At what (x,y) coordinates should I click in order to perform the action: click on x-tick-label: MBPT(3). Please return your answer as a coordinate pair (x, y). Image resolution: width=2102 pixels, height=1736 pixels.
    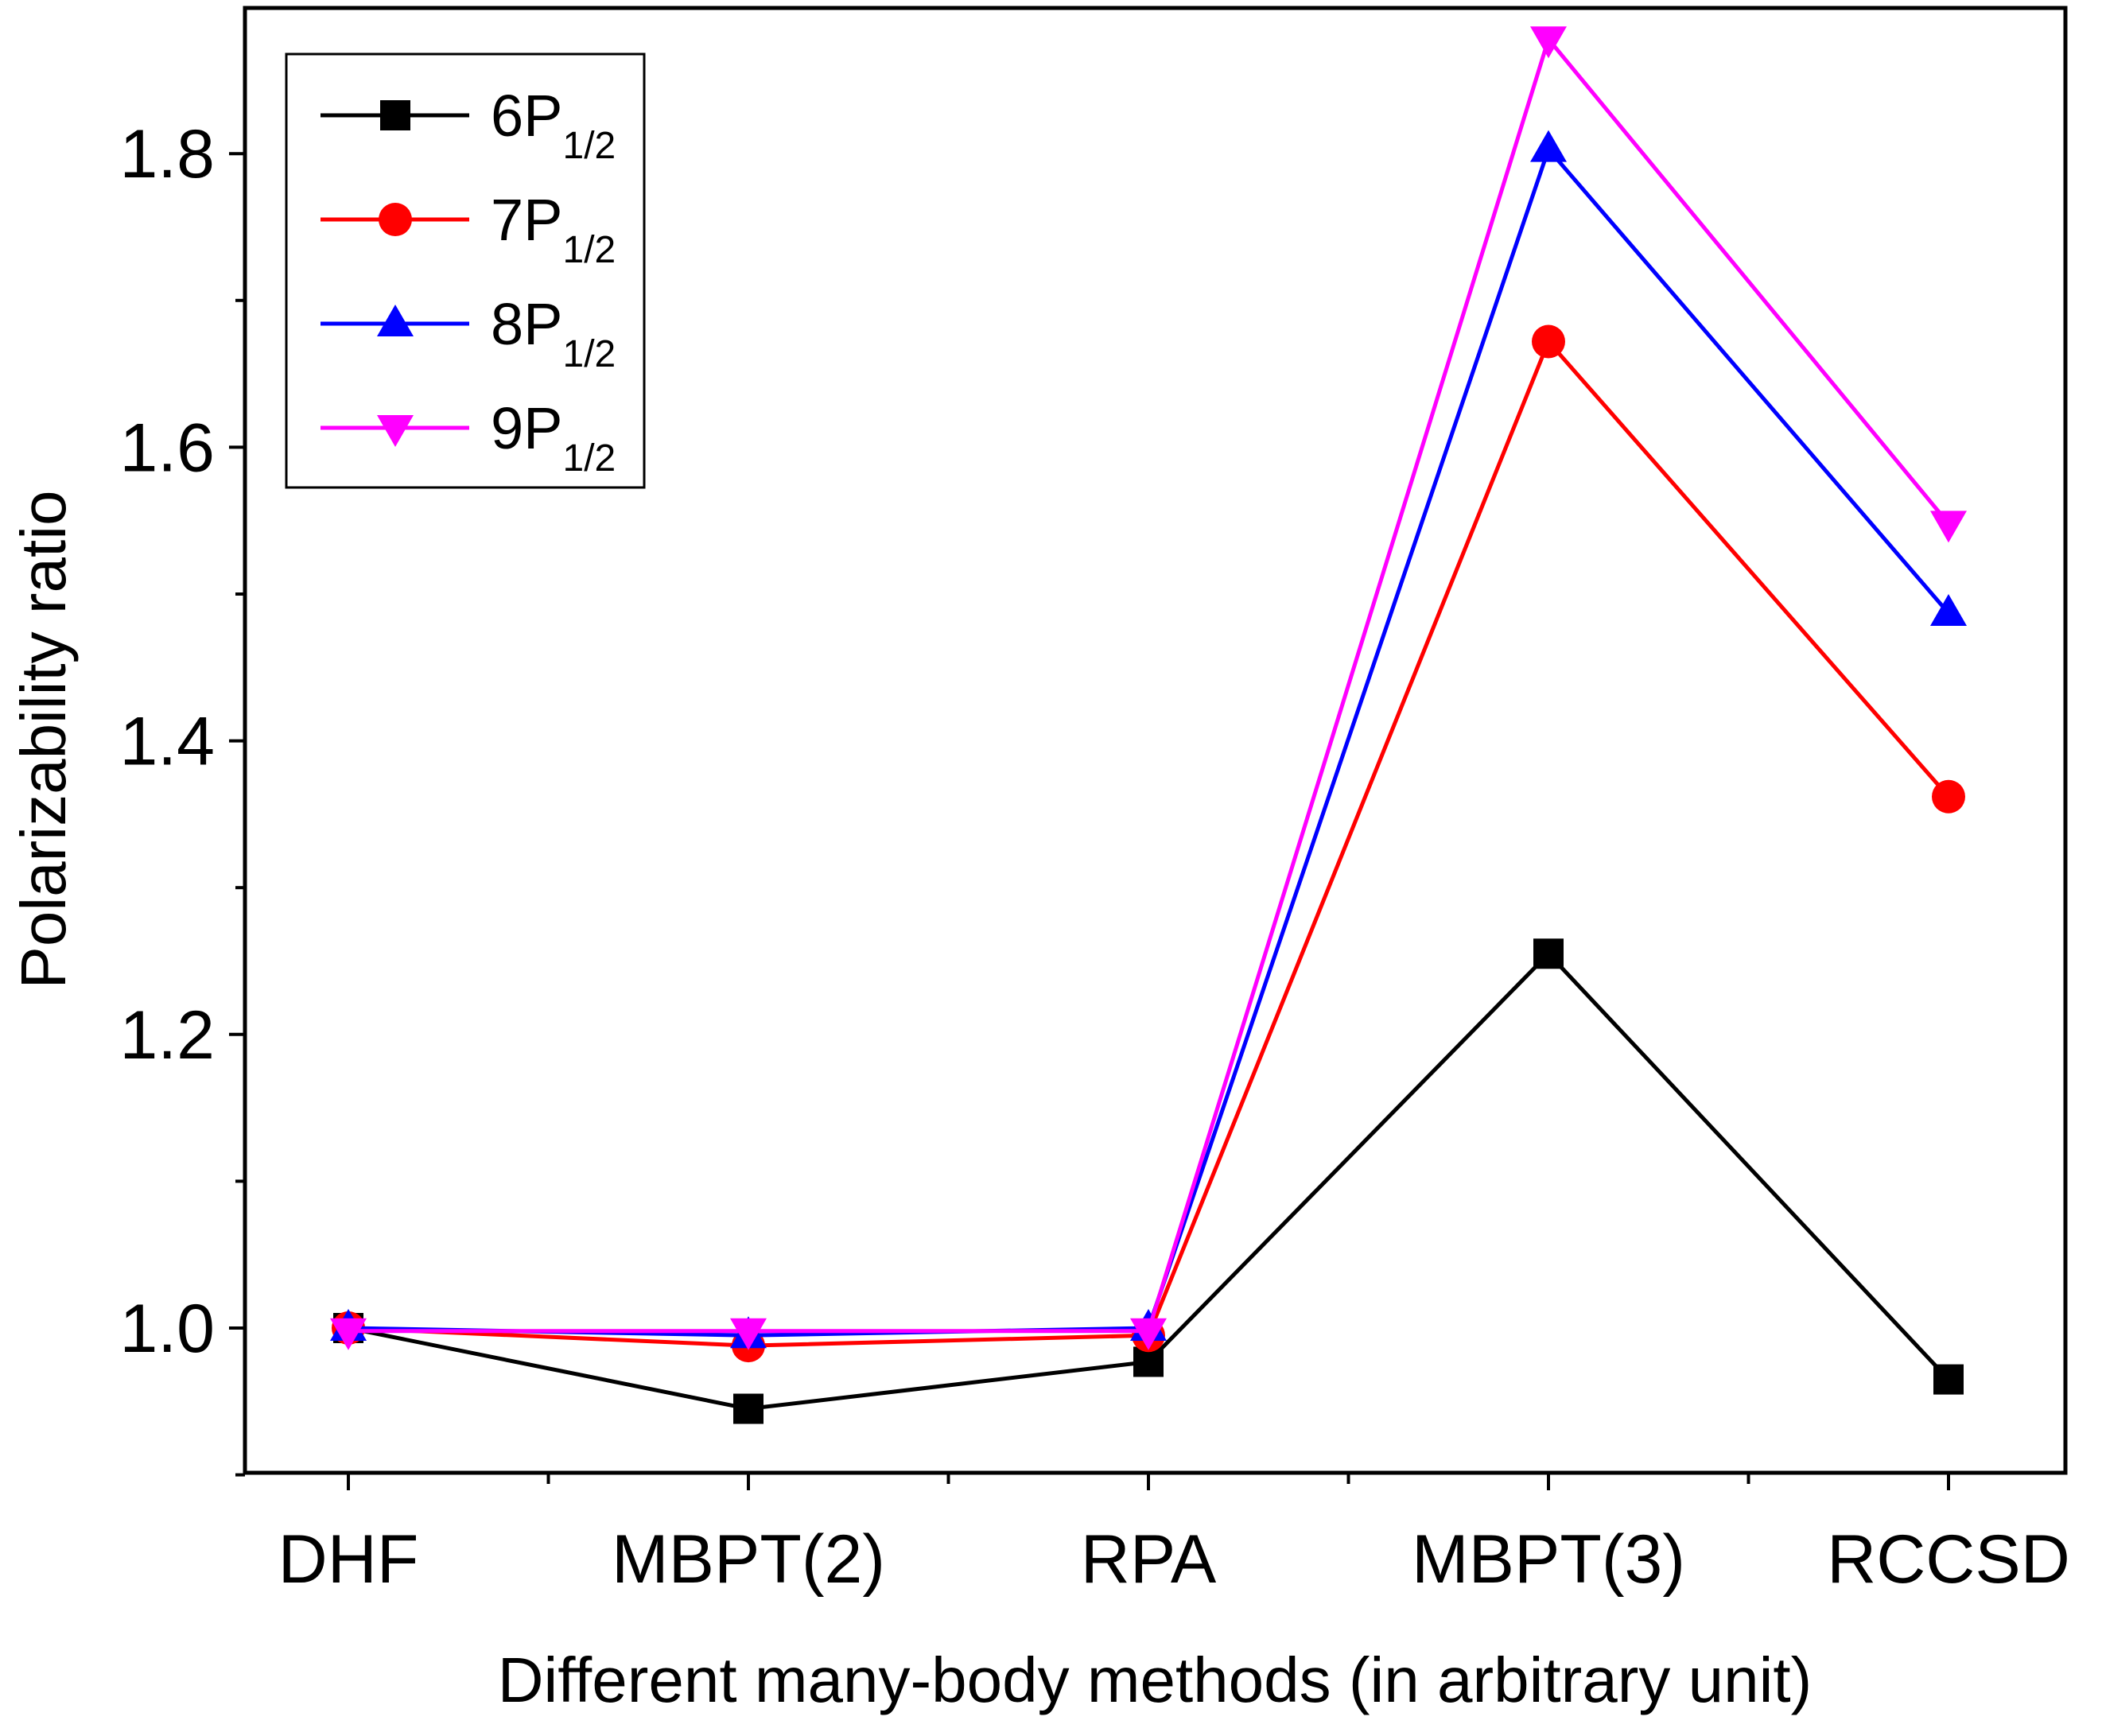
    Looking at the image, I should click on (1548, 1559).